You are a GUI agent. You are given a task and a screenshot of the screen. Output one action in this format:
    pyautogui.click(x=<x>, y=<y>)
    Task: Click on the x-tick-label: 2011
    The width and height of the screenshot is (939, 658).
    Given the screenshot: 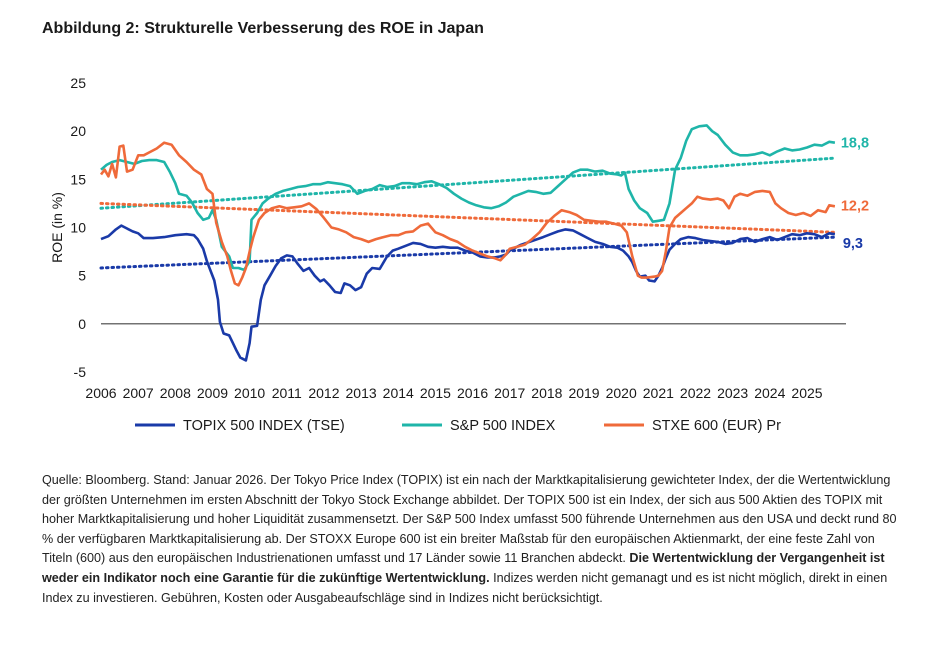 What is the action you would take?
    pyautogui.click(x=287, y=393)
    